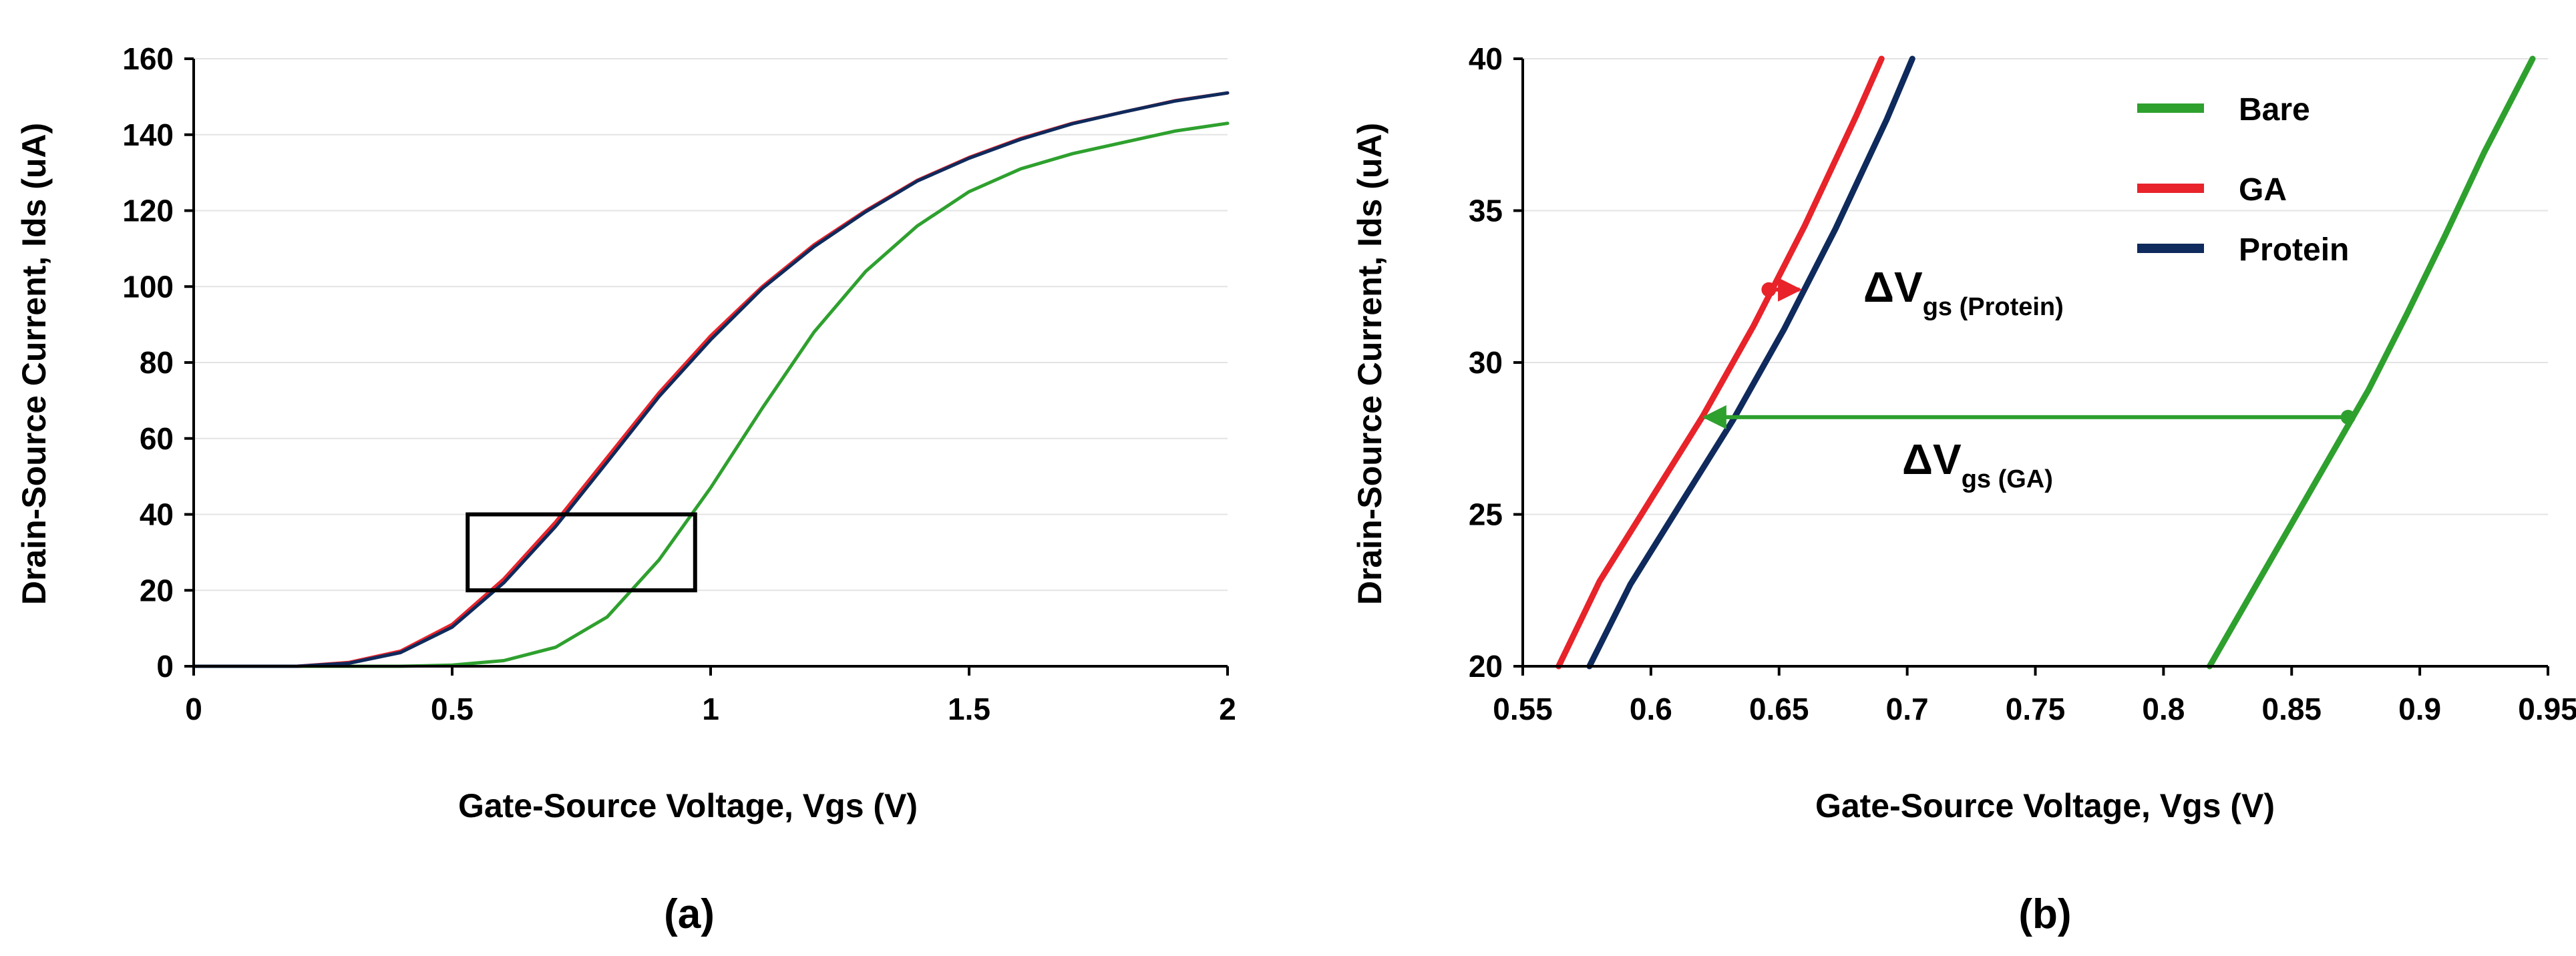  I want to click on panel-b-legend: Bare GA Protein, so click(2243, 180).